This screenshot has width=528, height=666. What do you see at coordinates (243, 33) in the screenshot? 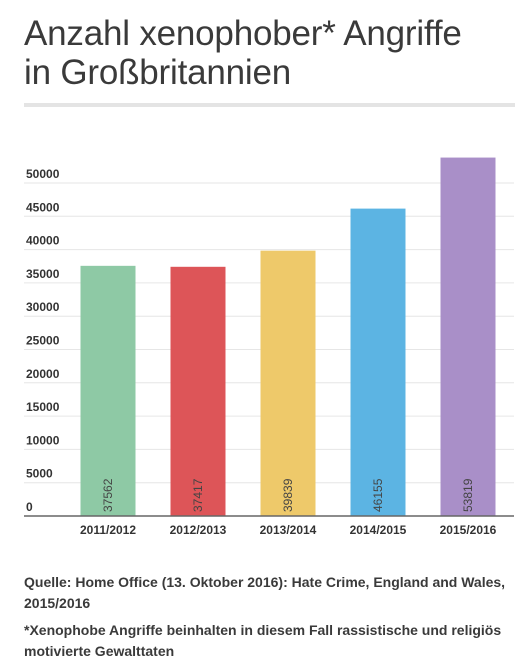
I see `chart-title-line-1: Anzahl xenophober* Angriffe` at bounding box center [243, 33].